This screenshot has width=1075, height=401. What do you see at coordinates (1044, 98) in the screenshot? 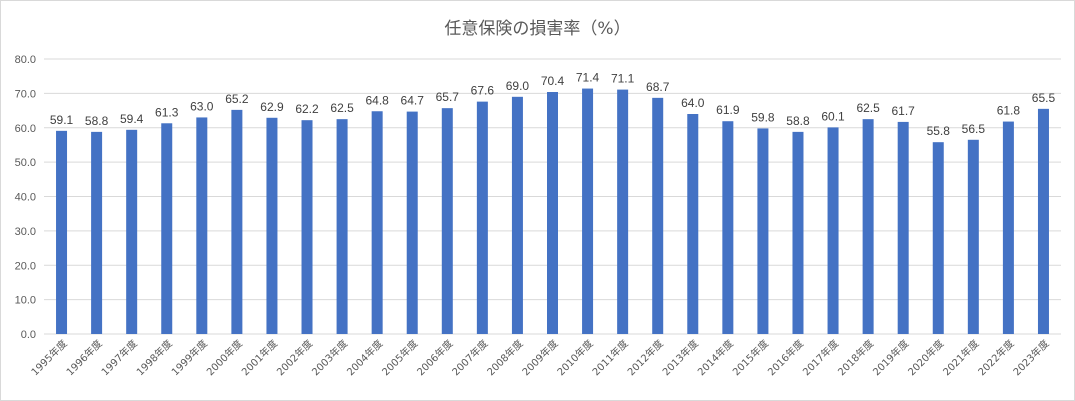
I see `data-label: 65.5` at bounding box center [1044, 98].